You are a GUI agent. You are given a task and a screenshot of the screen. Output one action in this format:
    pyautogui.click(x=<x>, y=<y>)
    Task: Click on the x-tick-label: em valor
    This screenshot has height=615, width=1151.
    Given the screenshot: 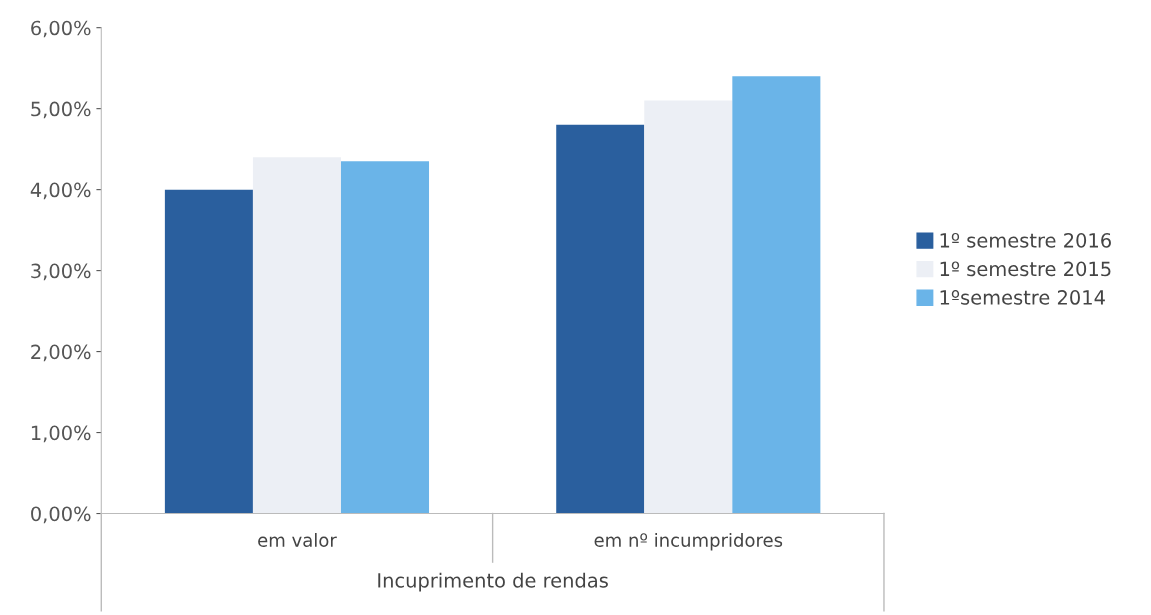 What is the action you would take?
    pyautogui.click(x=297, y=539)
    